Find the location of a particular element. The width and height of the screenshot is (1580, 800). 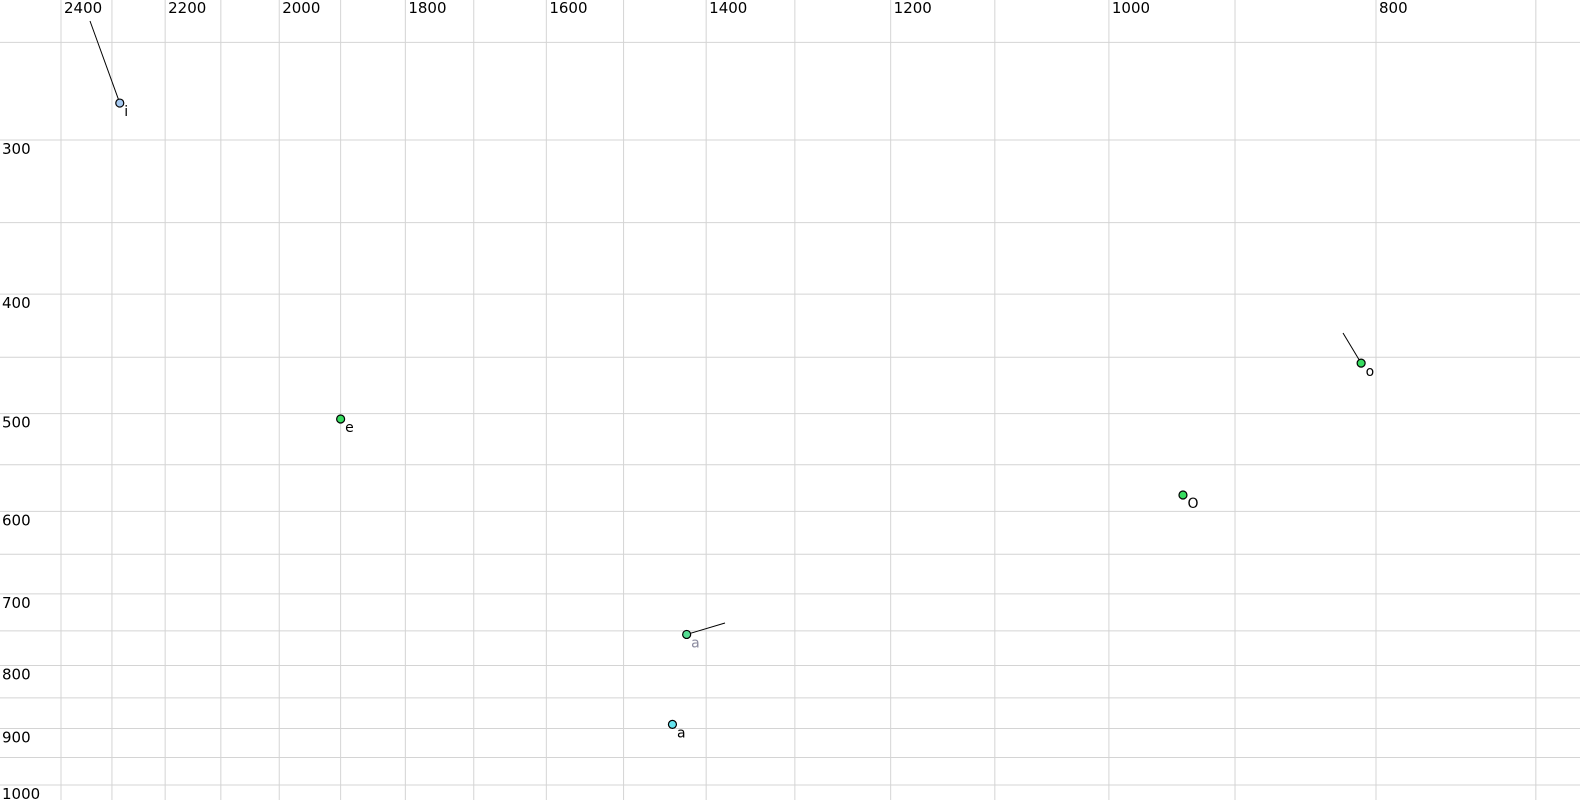

x-axis-tick-label: 2000 is located at coordinates (301, 8).